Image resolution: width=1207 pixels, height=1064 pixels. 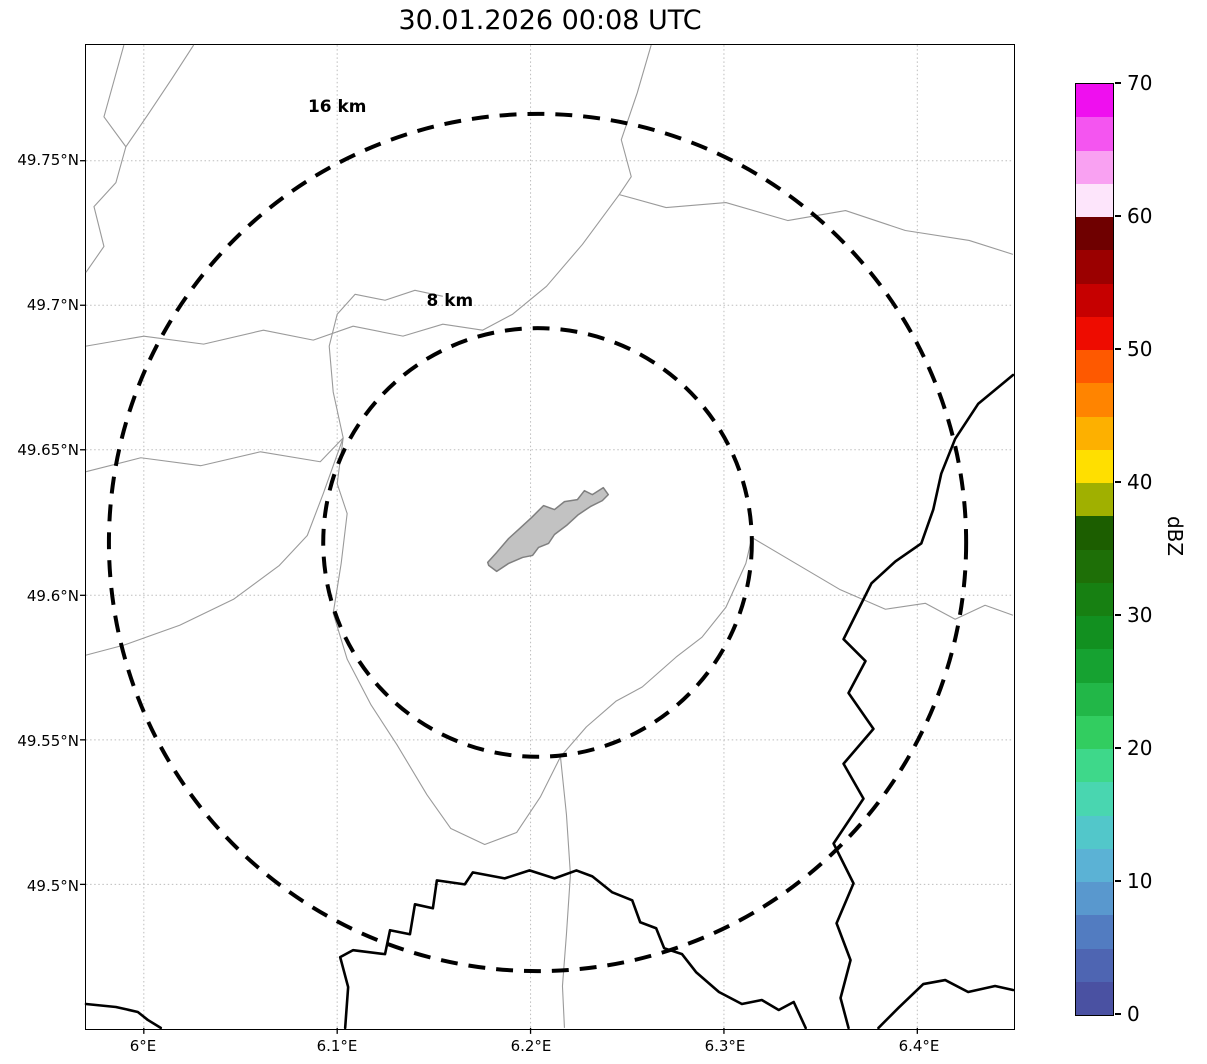 I want to click on colorbar-tick-label: 10, so click(x=1140, y=881).